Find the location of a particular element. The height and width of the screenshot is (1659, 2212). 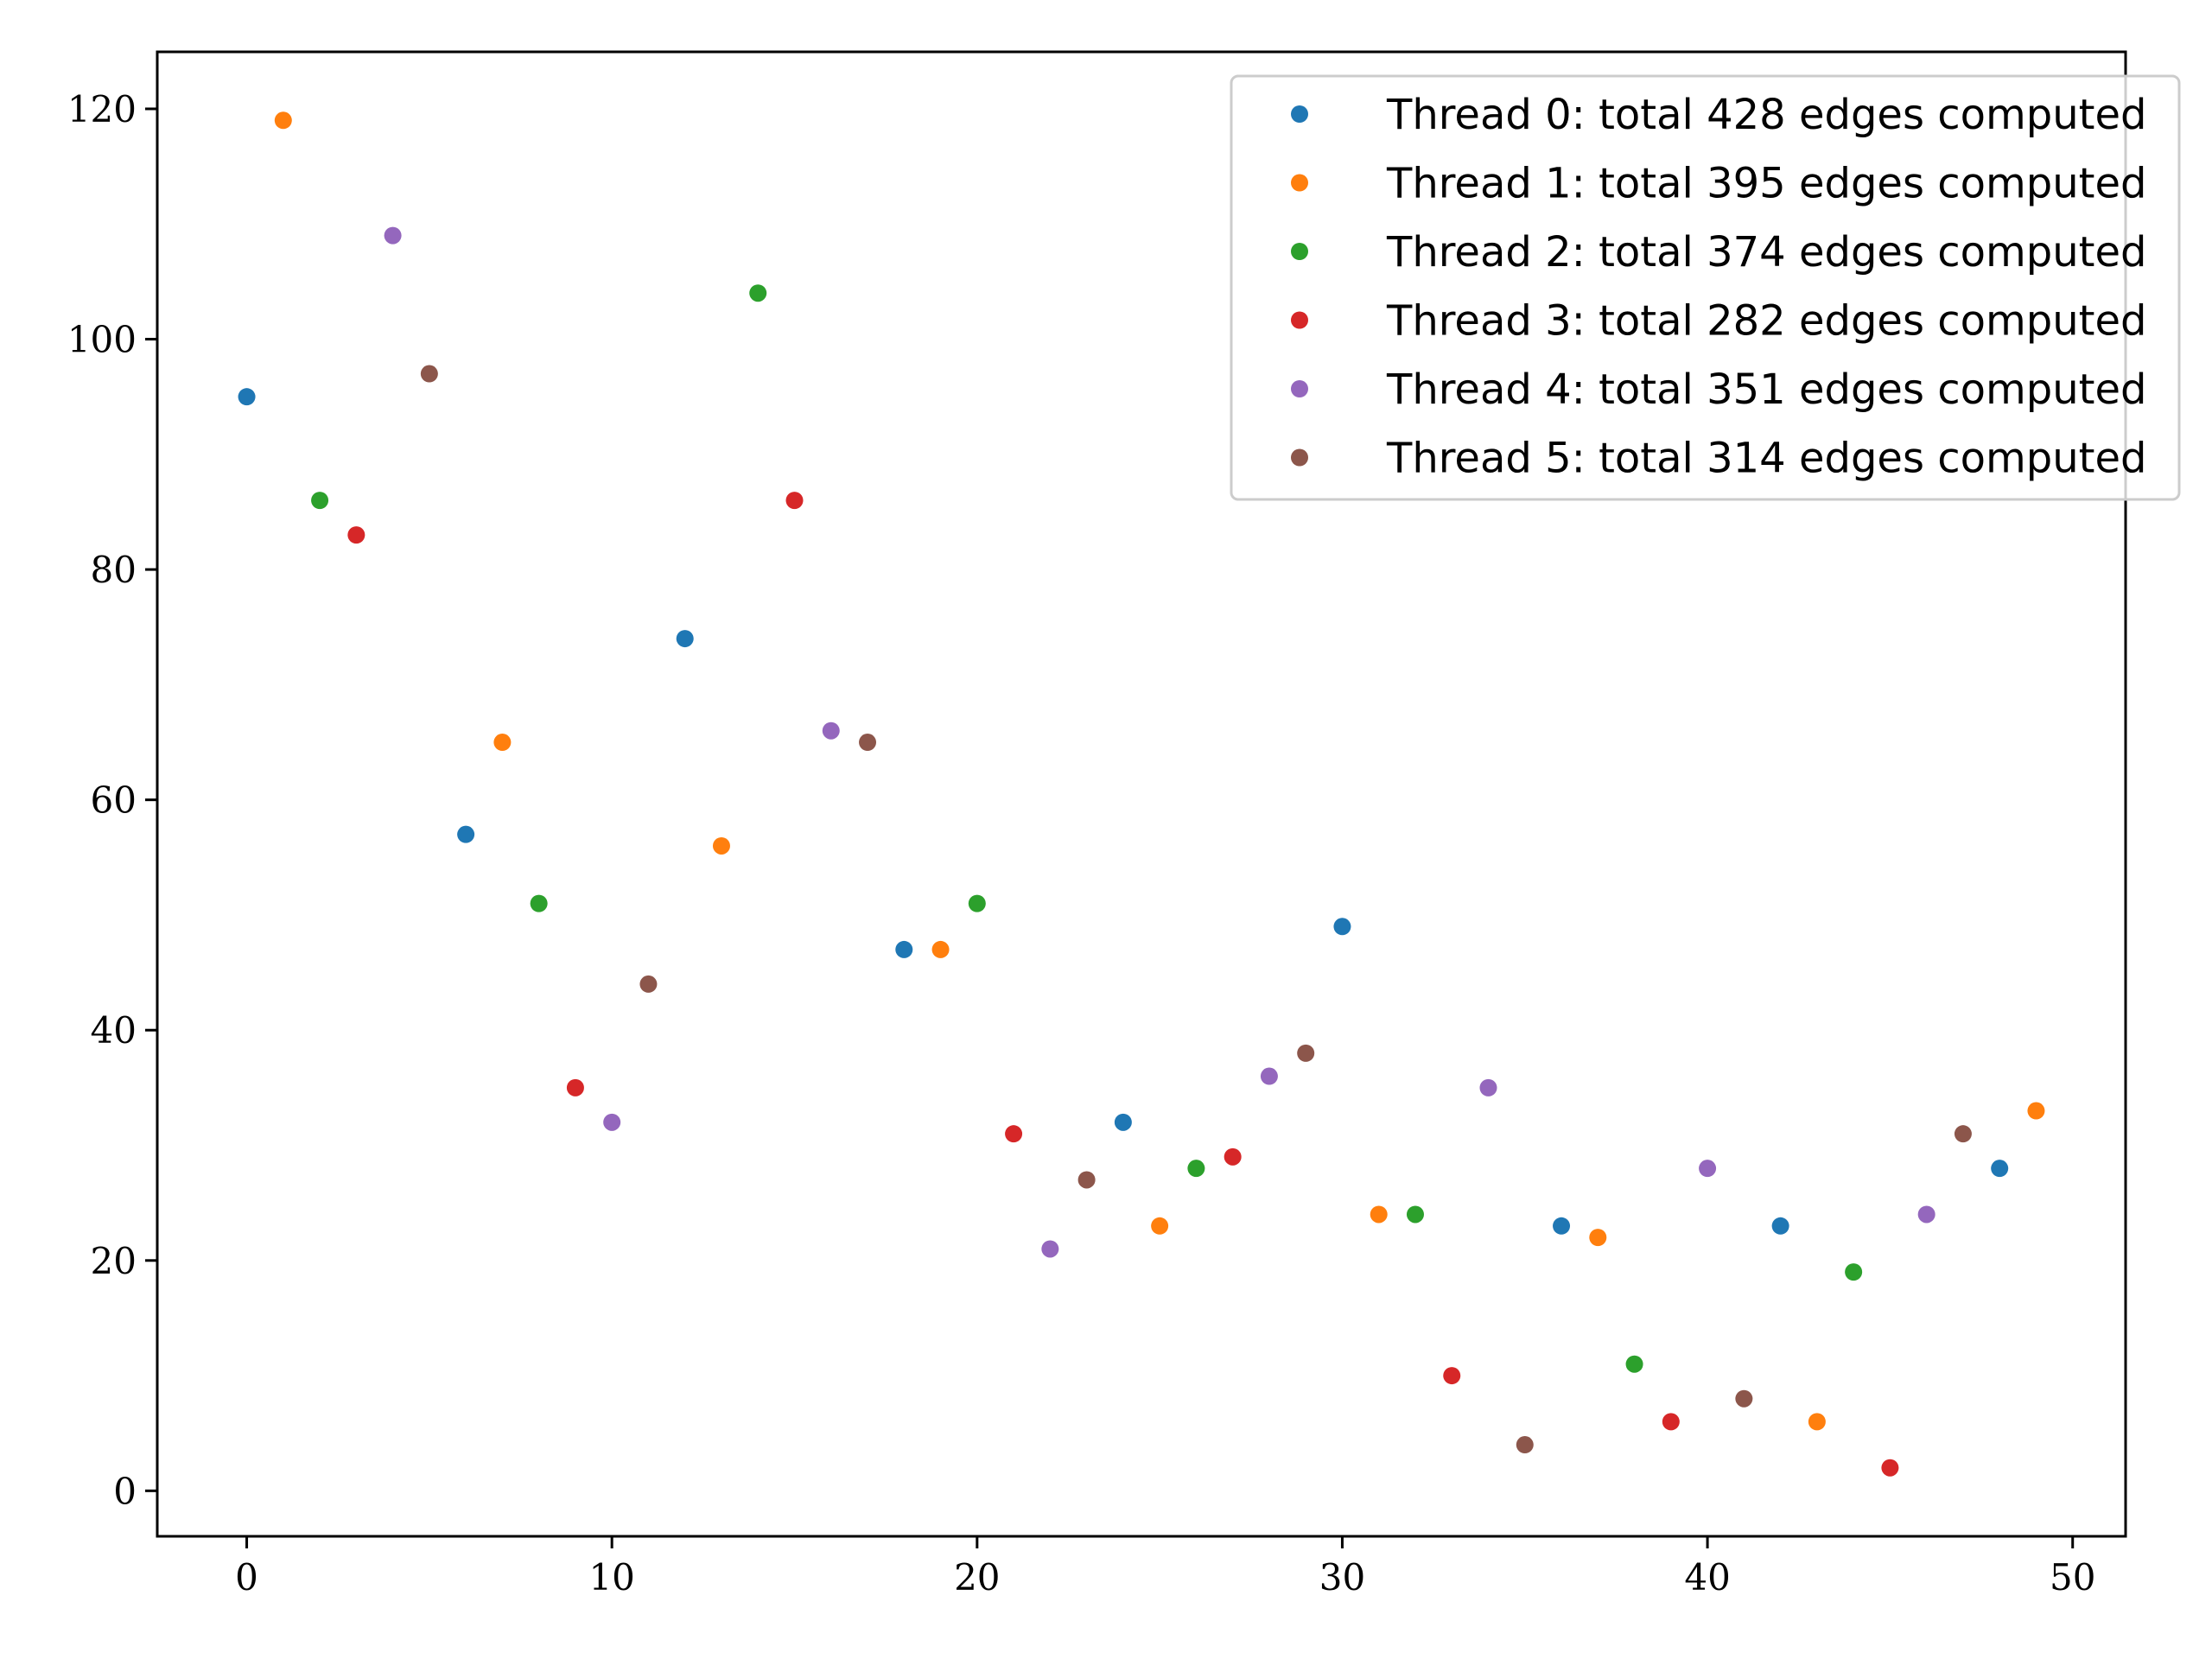

x-tick-label: 20 is located at coordinates (977, 1577).